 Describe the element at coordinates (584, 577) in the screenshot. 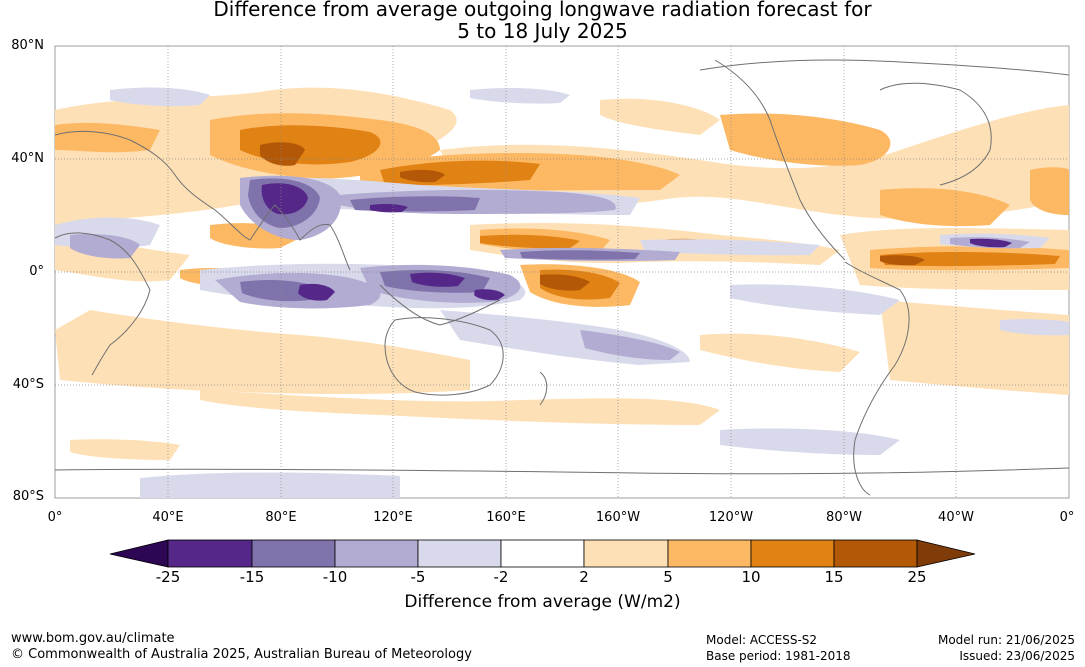

I see `colorbar-tick: 2` at that location.